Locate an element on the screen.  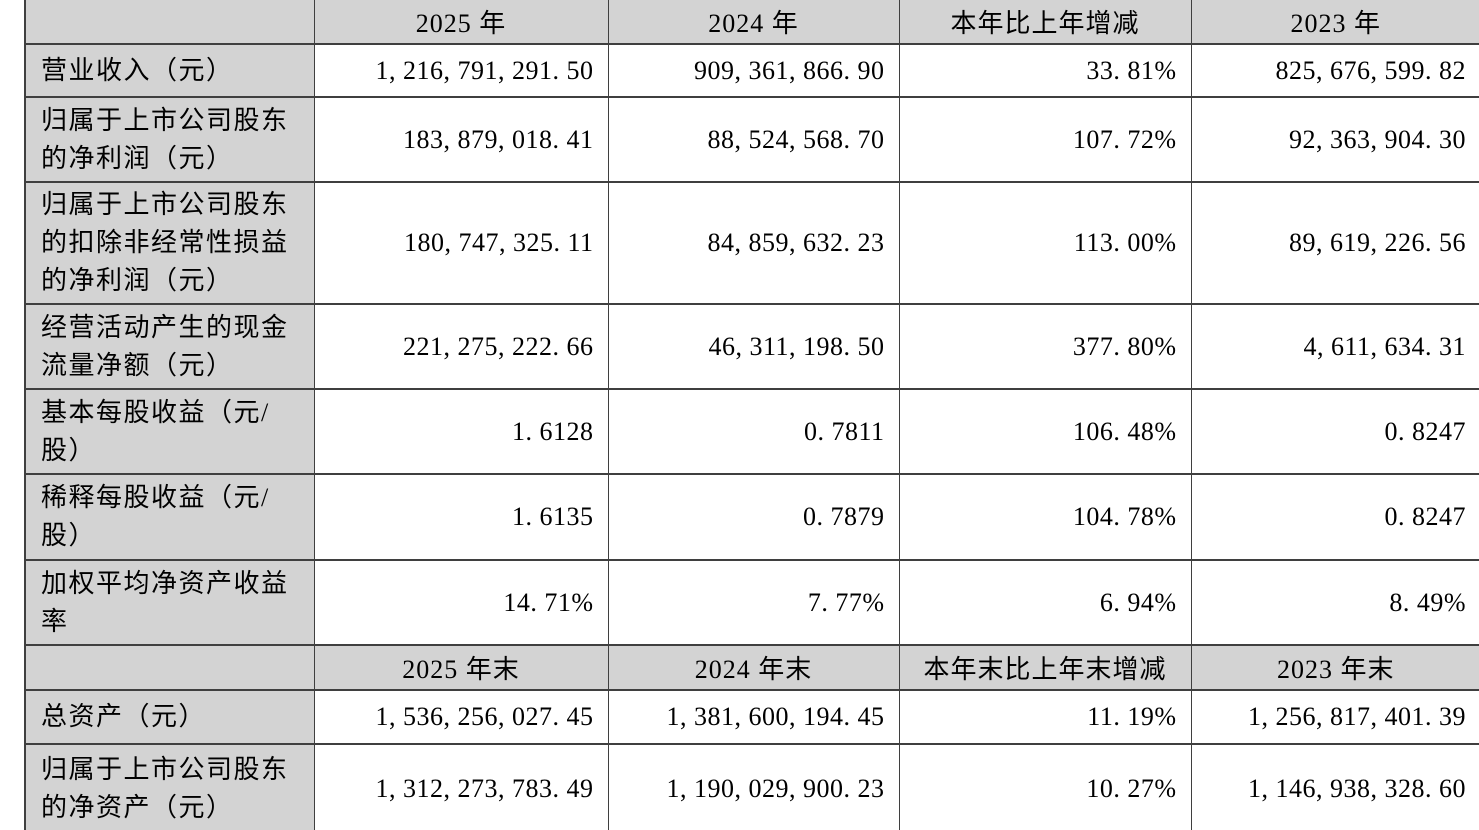
value-2024: 0. 7811 is located at coordinates (753, 431).